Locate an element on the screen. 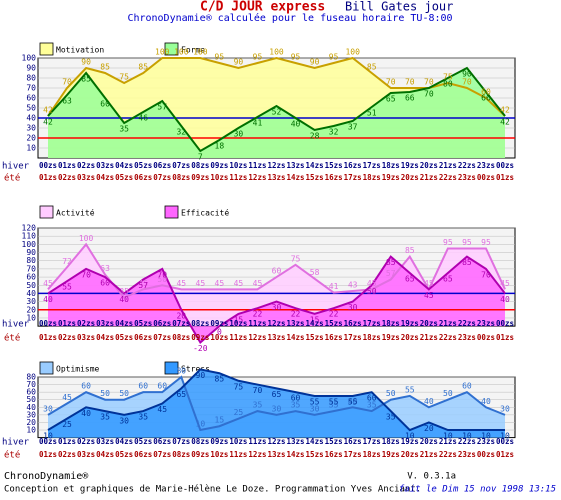 This screenshot has width=561, height=500. x-tick-label: 13zs is located at coordinates (276, 454).